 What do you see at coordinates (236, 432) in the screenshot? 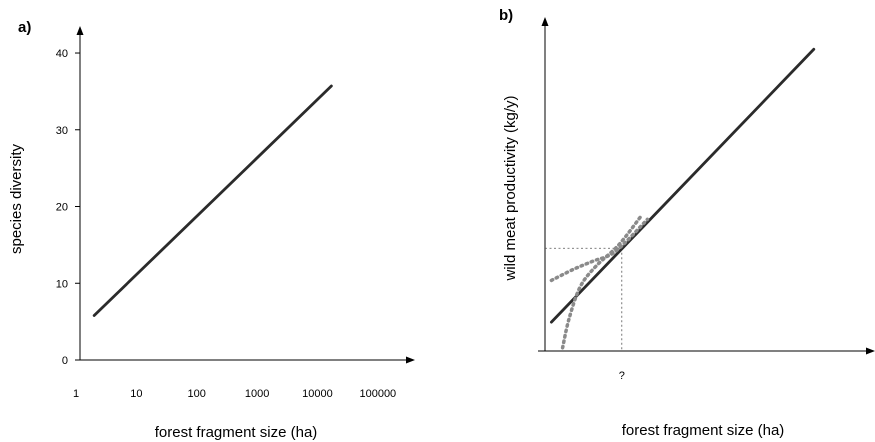
I see `panel-a-x-axis-title: forest fragment size (ha)` at bounding box center [236, 432].